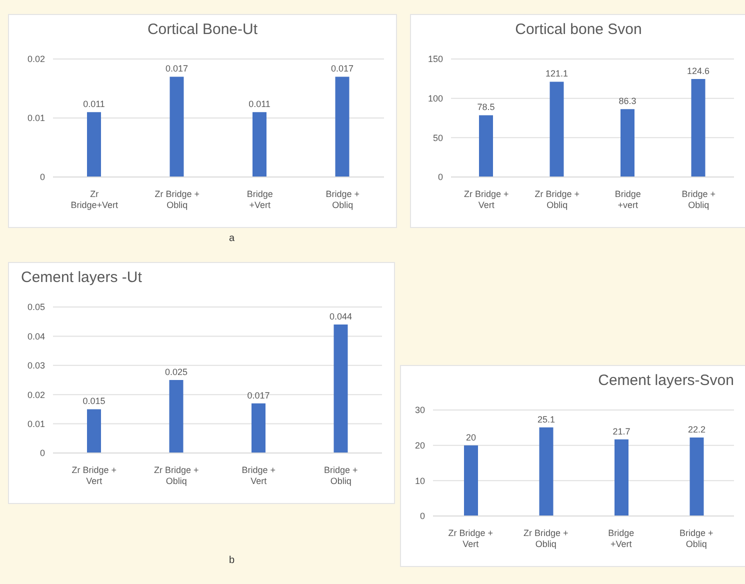 The width and height of the screenshot is (745, 584). What do you see at coordinates (36, 336) in the screenshot?
I see `y-tick-label: 0.04` at bounding box center [36, 336].